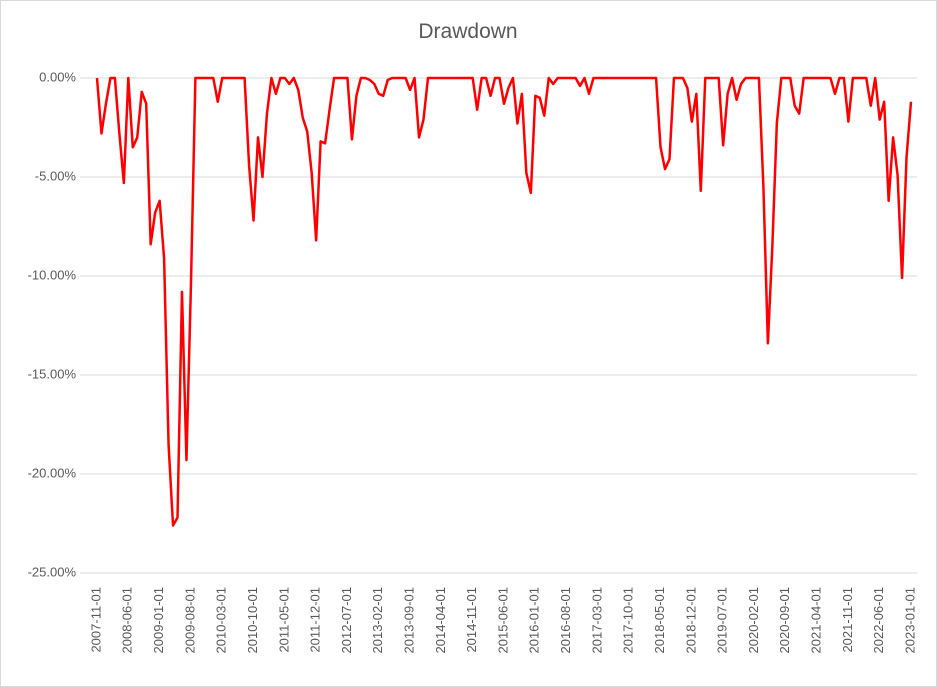 This screenshot has width=937, height=687. What do you see at coordinates (534, 620) in the screenshot?
I see `x-tick-label: 2016-01-01` at bounding box center [534, 620].